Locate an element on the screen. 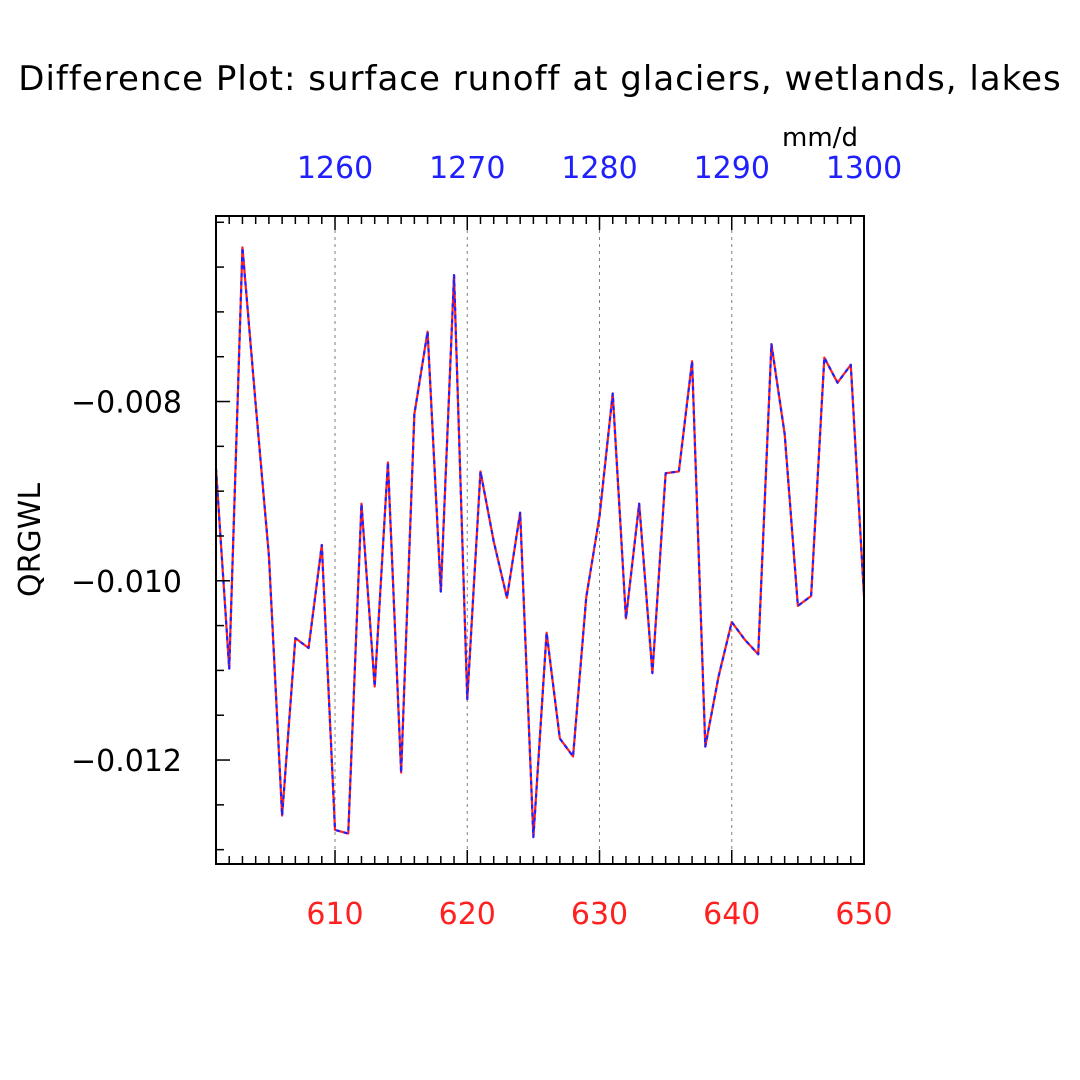  x2-tick-label: 1260 is located at coordinates (335, 168).